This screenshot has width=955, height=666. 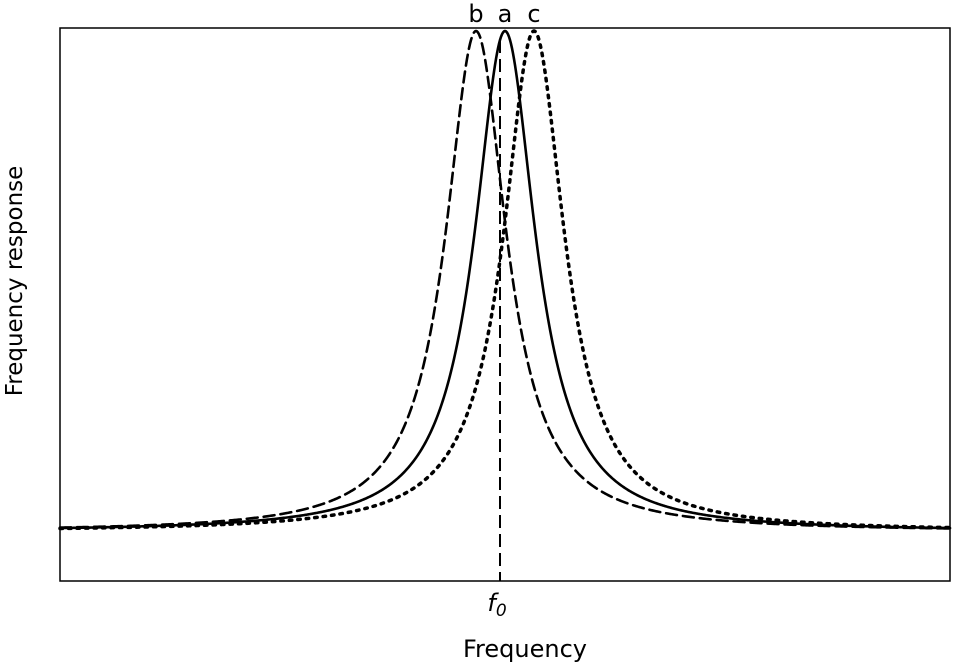 I want to click on y-axis-label: Frequency response, so click(x=15, y=281).